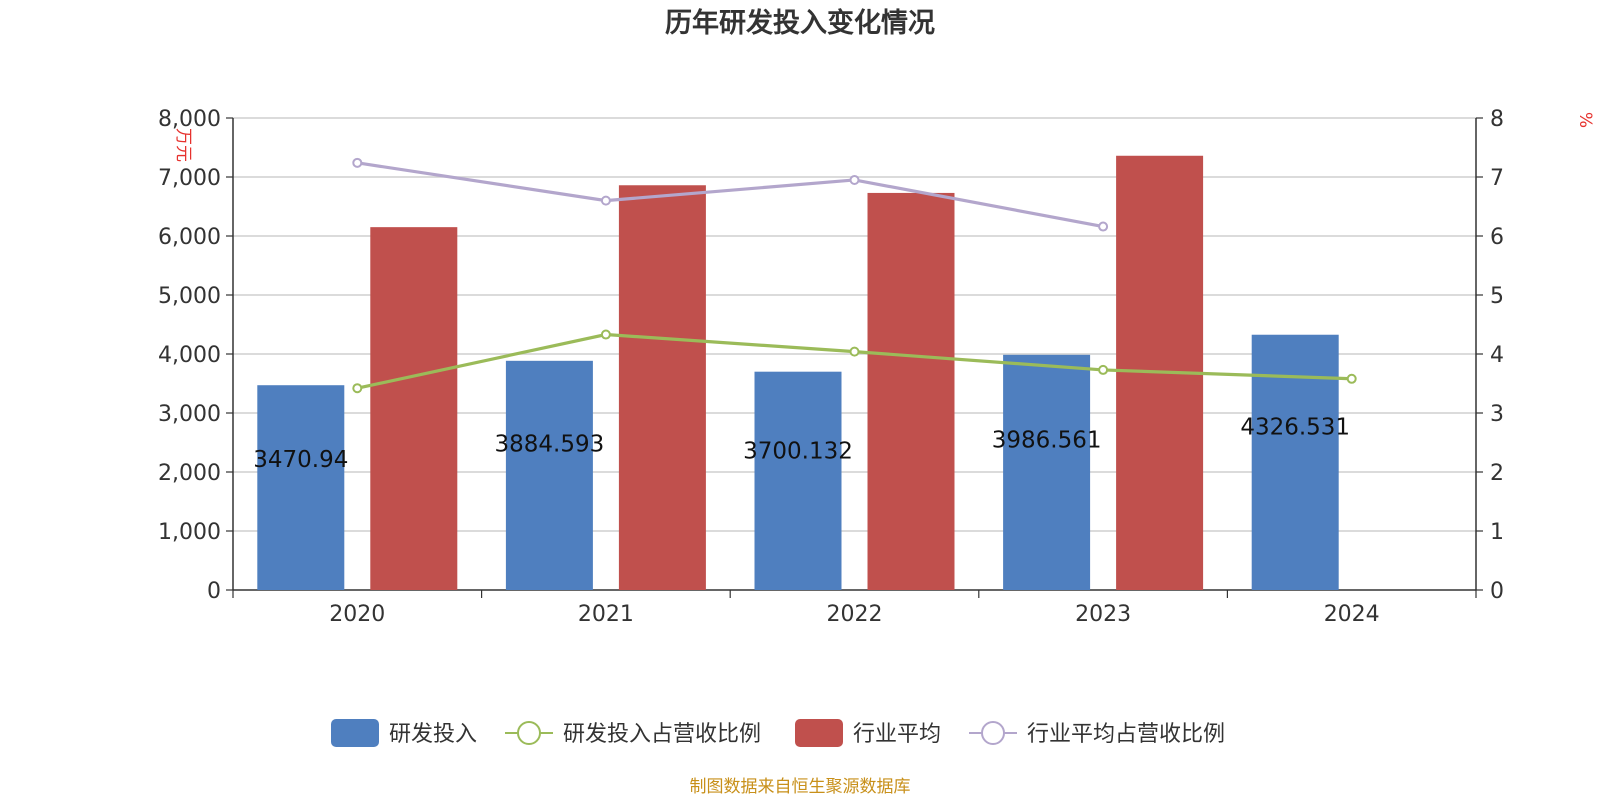 The image size is (1600, 800). I want to click on right-tick-label: 7, so click(1497, 178).